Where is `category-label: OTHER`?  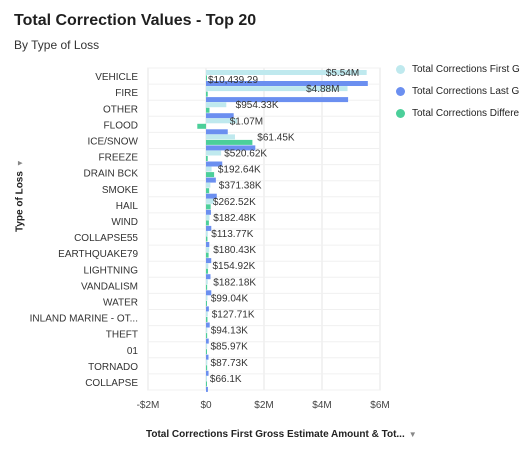
category-label: OTHER is located at coordinates (120, 109).